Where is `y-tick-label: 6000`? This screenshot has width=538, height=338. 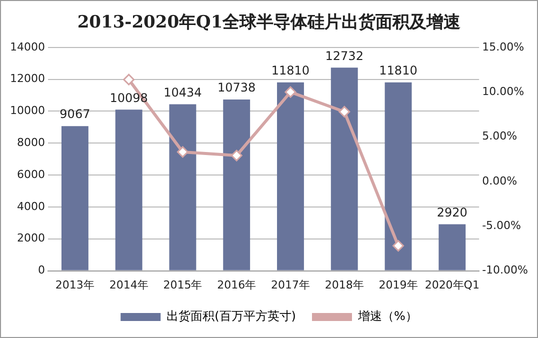
y-tick-label: 6000 is located at coordinates (30, 174).